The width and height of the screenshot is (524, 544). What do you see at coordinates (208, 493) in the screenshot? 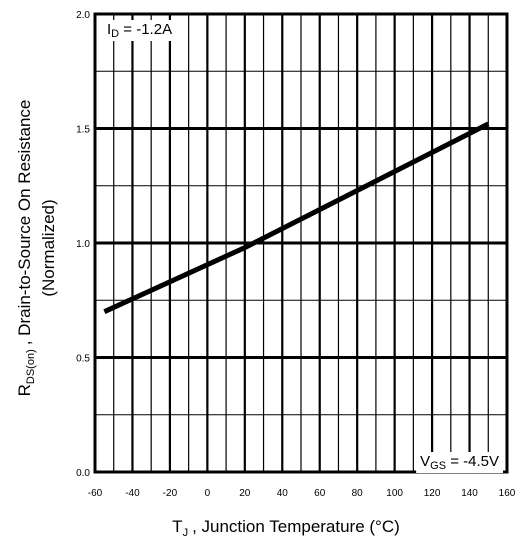
I see `x-tick-label: 0` at bounding box center [208, 493].